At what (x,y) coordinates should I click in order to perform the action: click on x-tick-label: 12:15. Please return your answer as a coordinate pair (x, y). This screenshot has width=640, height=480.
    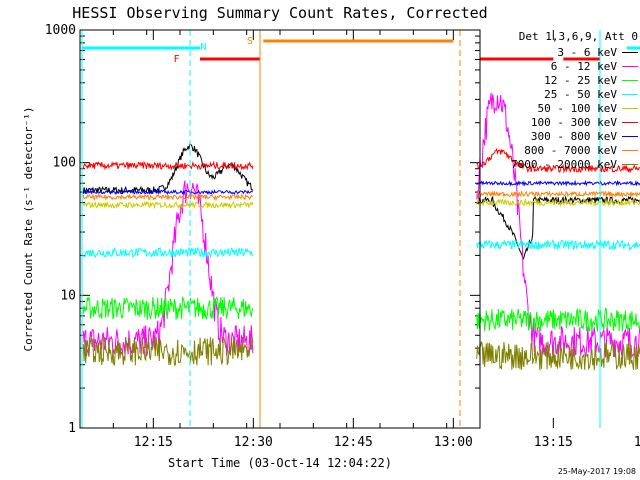
    Looking at the image, I should click on (153, 442).